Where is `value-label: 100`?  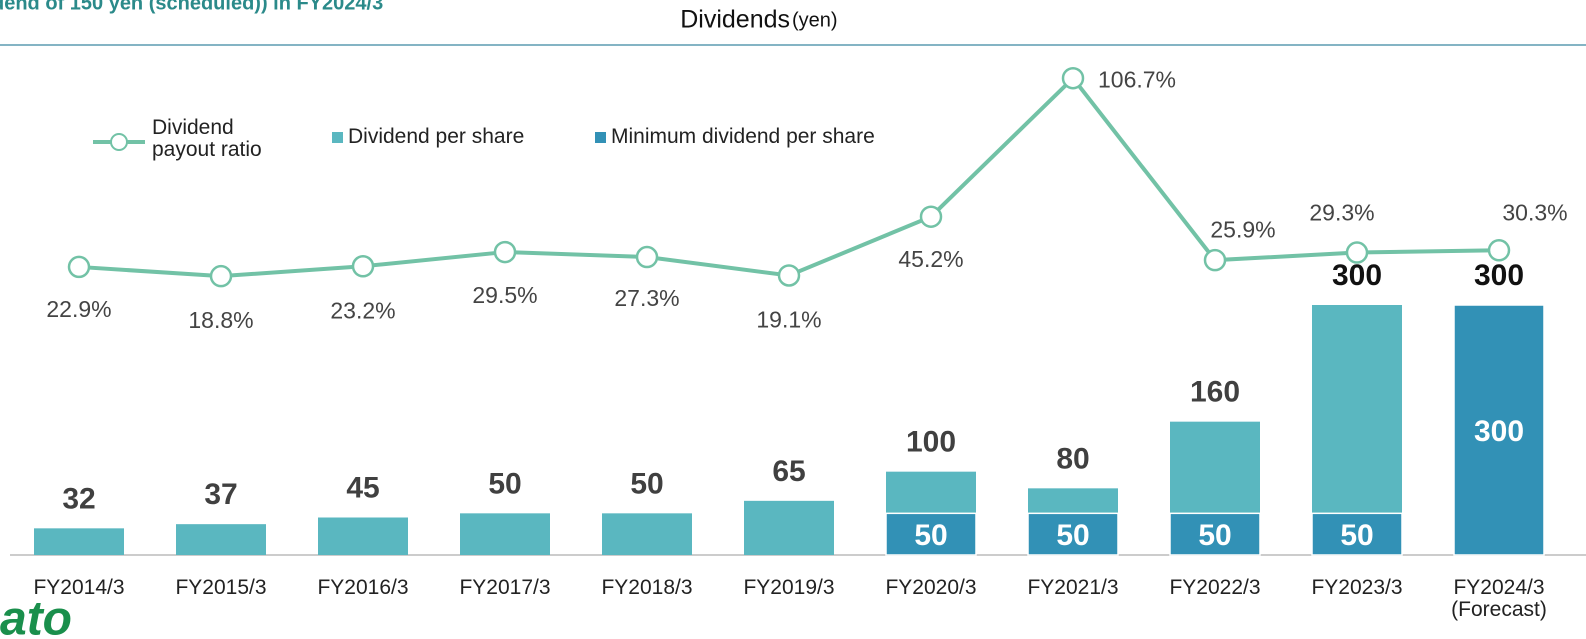 value-label: 100 is located at coordinates (931, 442).